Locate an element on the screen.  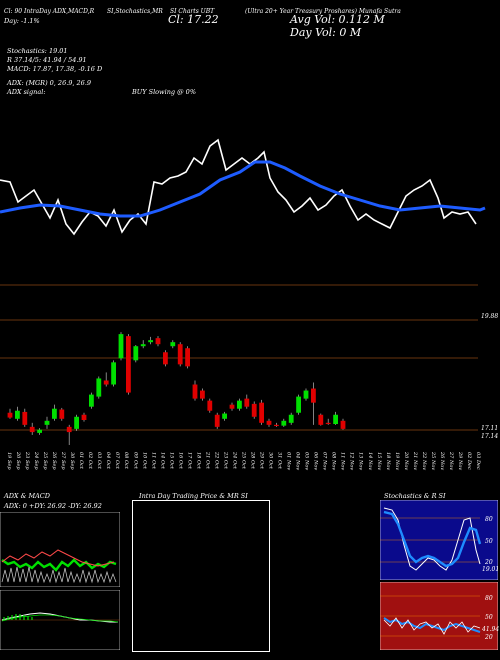
adx-macd-title: ADX & MACD is located at coordinates (27, 496).